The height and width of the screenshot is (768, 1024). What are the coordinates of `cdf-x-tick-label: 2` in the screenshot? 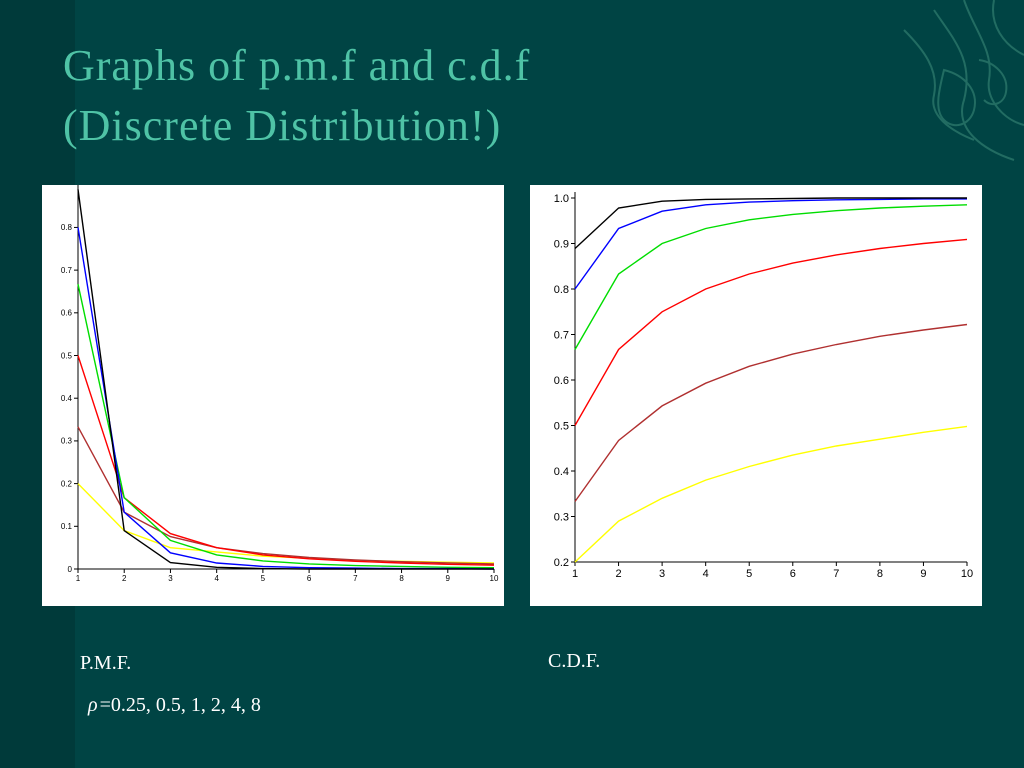 It's located at (618, 574).